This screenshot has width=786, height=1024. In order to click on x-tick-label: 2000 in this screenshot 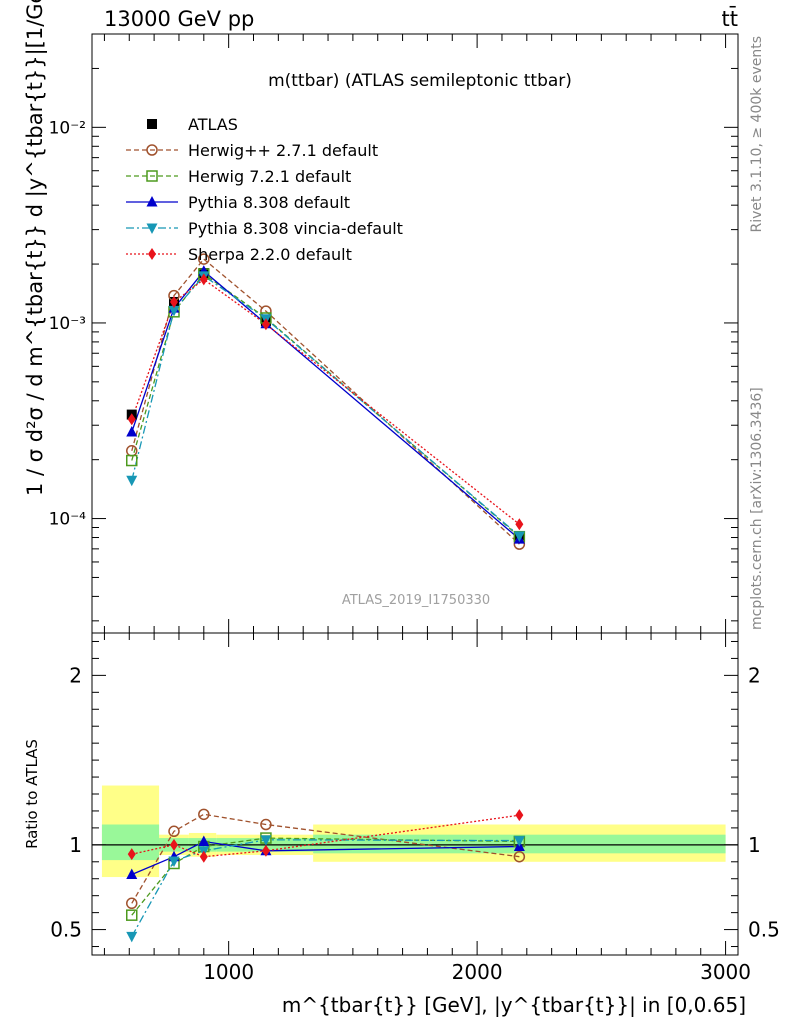, I will do `click(477, 972)`.